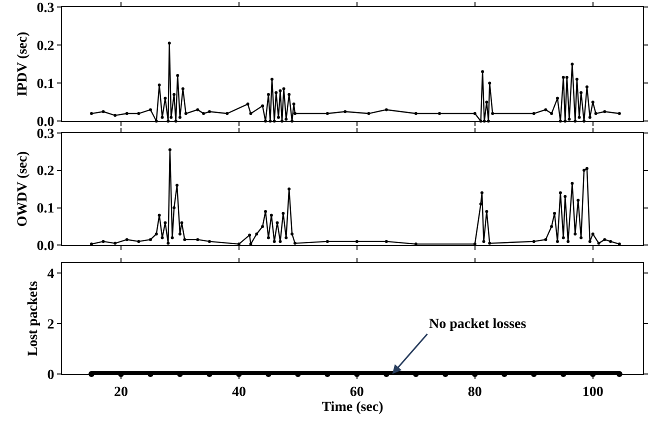  I want to click on x-tick-label: 40, so click(239, 392).